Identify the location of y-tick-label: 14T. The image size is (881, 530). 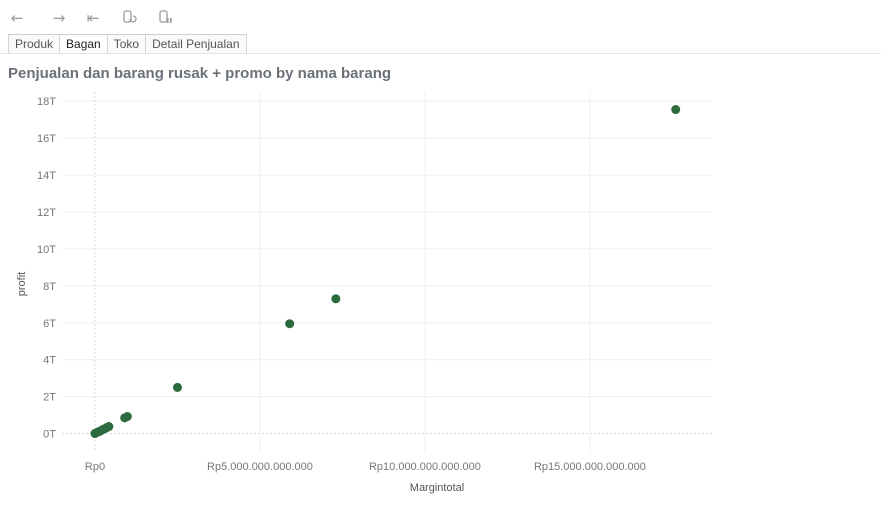
(46, 176).